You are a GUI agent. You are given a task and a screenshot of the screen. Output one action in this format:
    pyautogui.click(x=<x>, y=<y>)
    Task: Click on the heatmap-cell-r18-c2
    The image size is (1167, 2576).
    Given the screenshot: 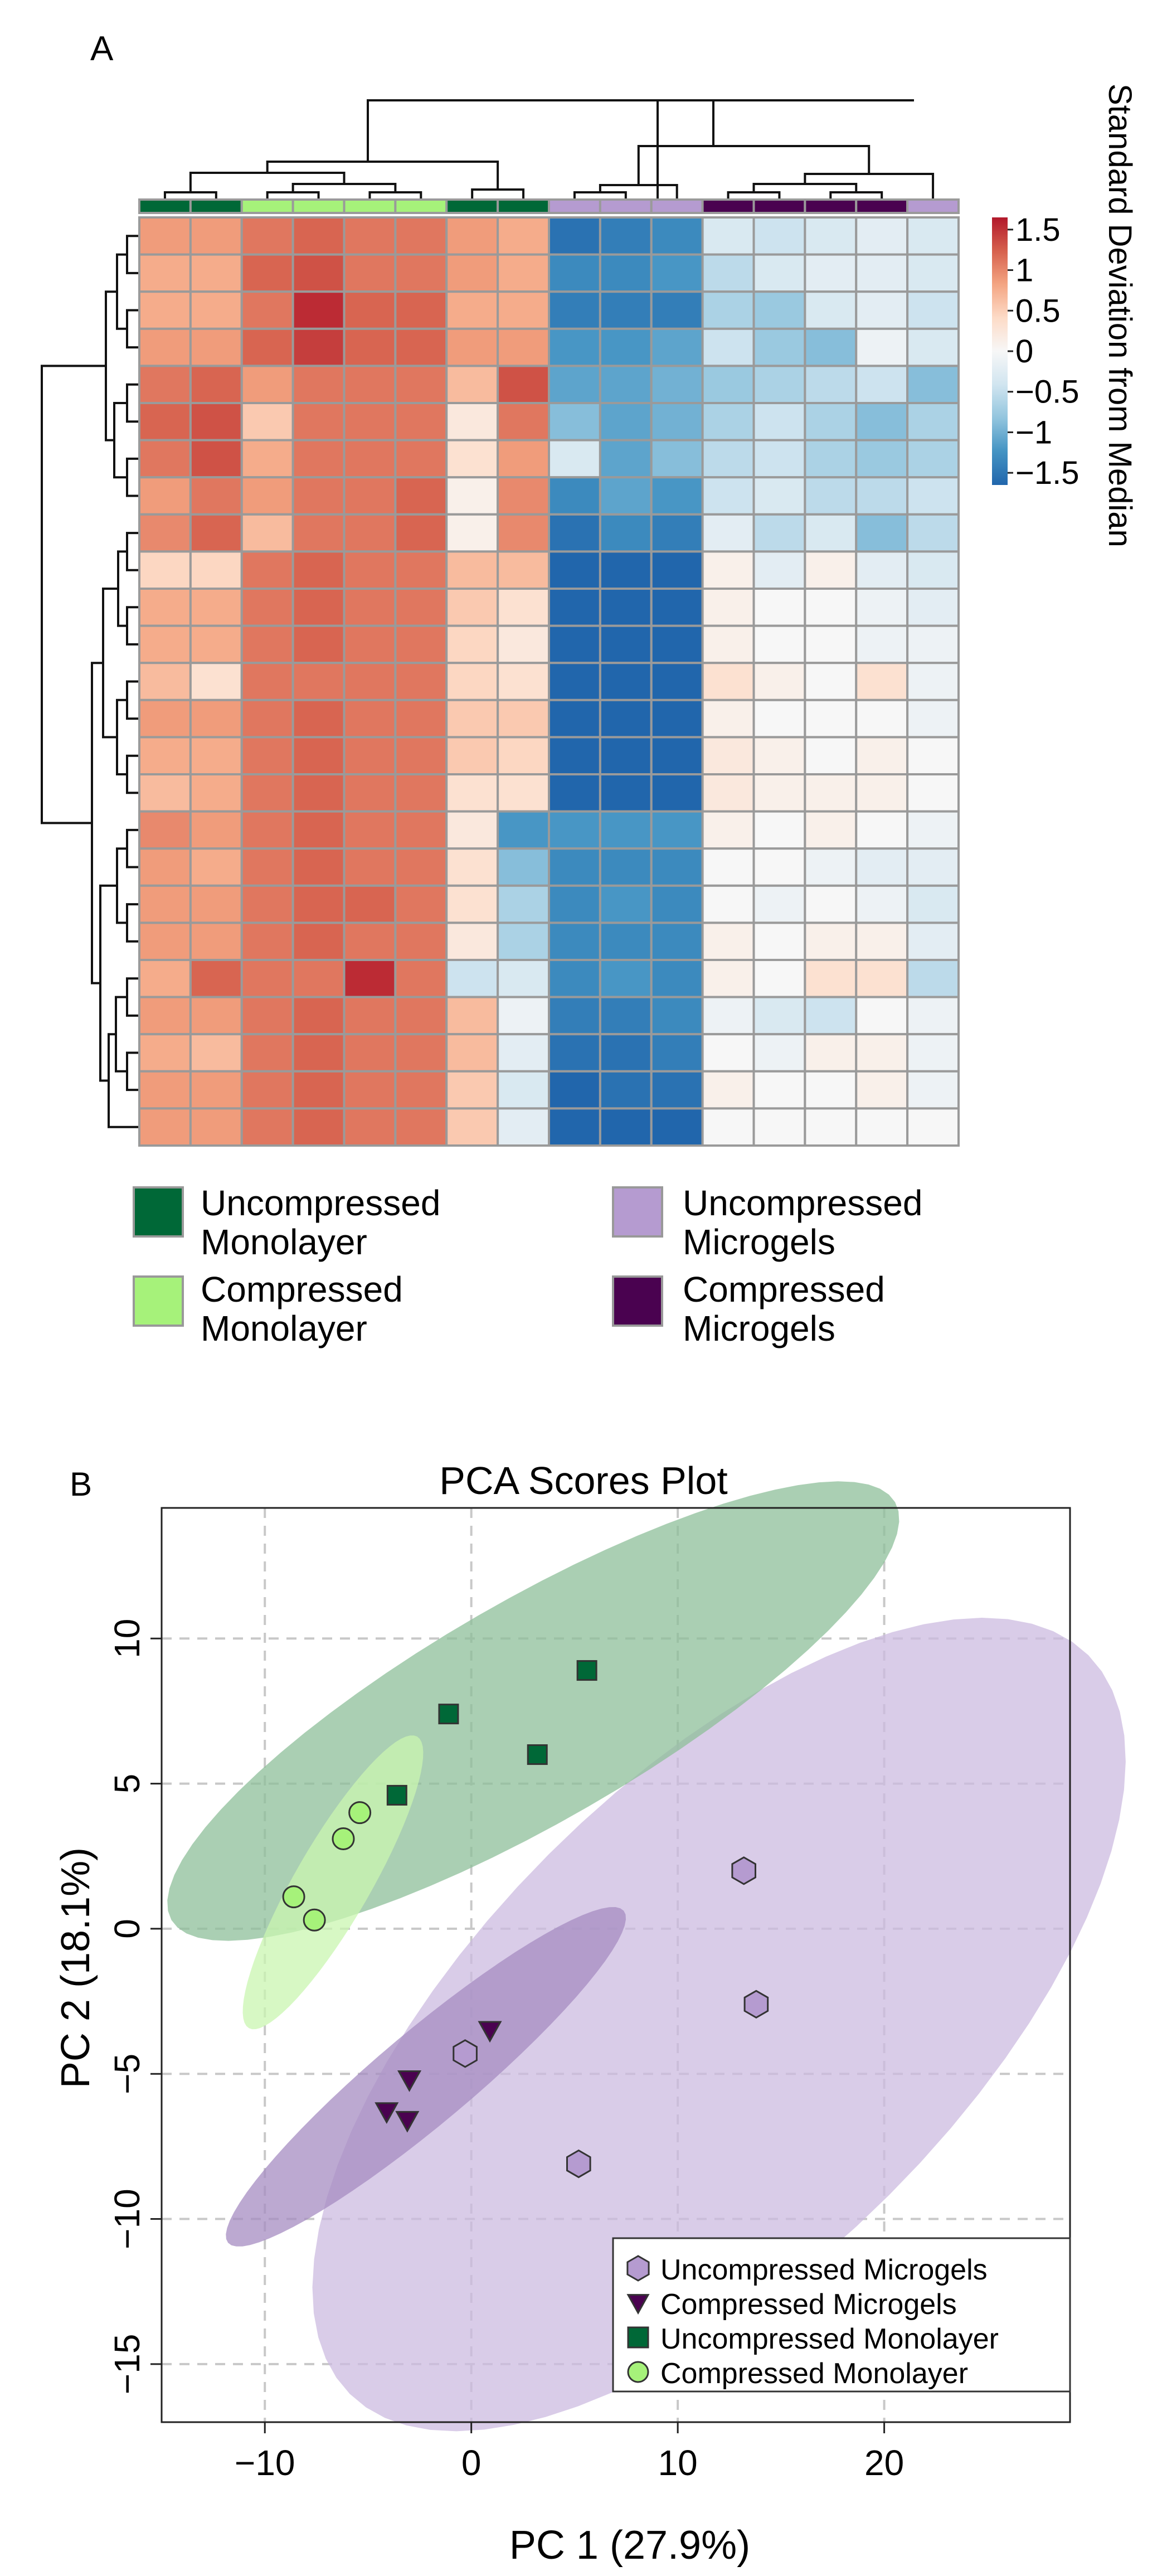 What is the action you would take?
    pyautogui.click(x=267, y=904)
    